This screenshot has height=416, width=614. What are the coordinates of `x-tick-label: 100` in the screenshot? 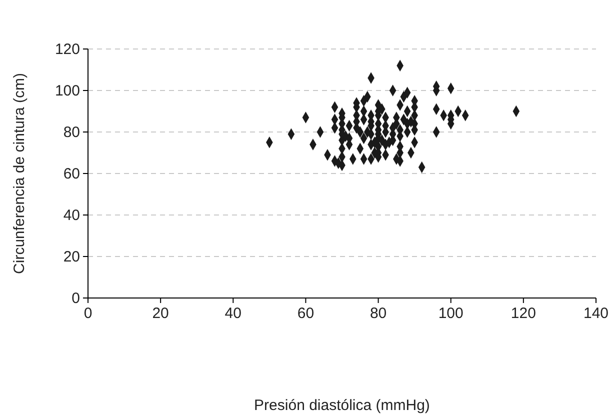 It's located at (451, 313).